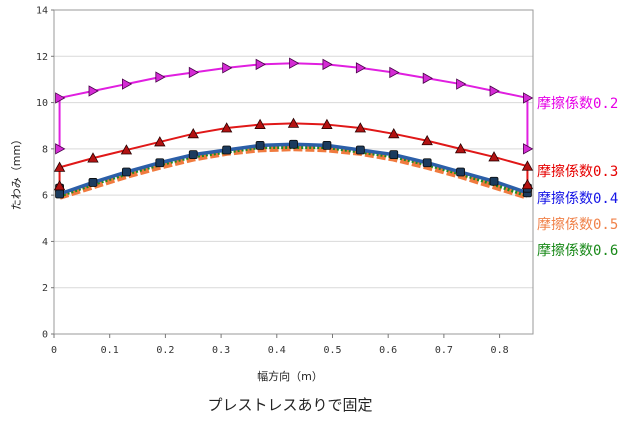 The image size is (635, 431). I want to click on series-2-label: 摩擦係数0.3, so click(577, 171).